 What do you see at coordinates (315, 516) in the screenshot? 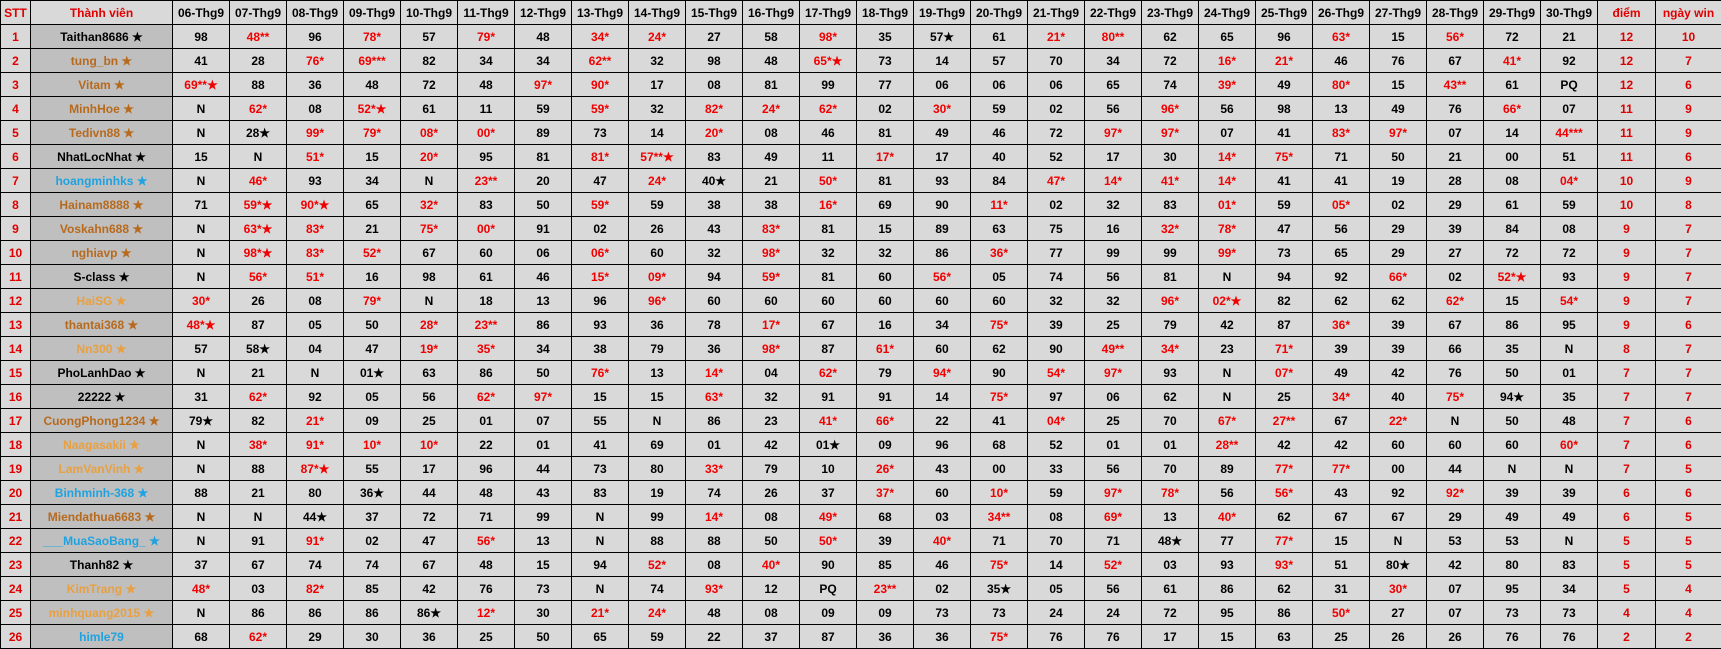
I see `day-result: 44★` at bounding box center [315, 516].